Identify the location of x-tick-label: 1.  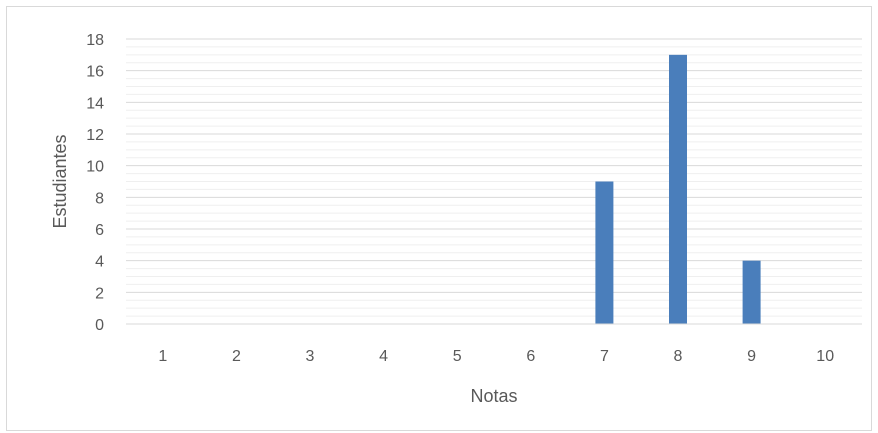
(162, 356).